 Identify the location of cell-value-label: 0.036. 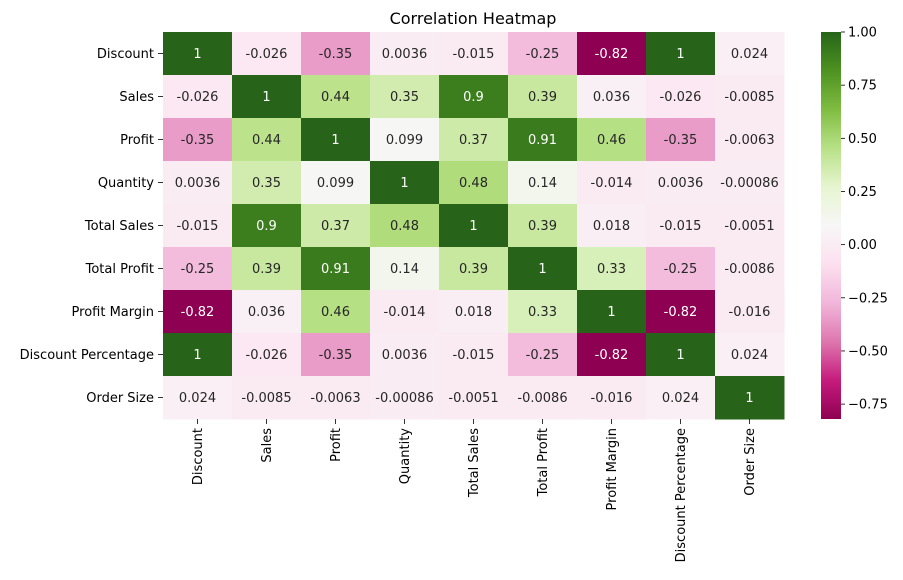
(266, 312).